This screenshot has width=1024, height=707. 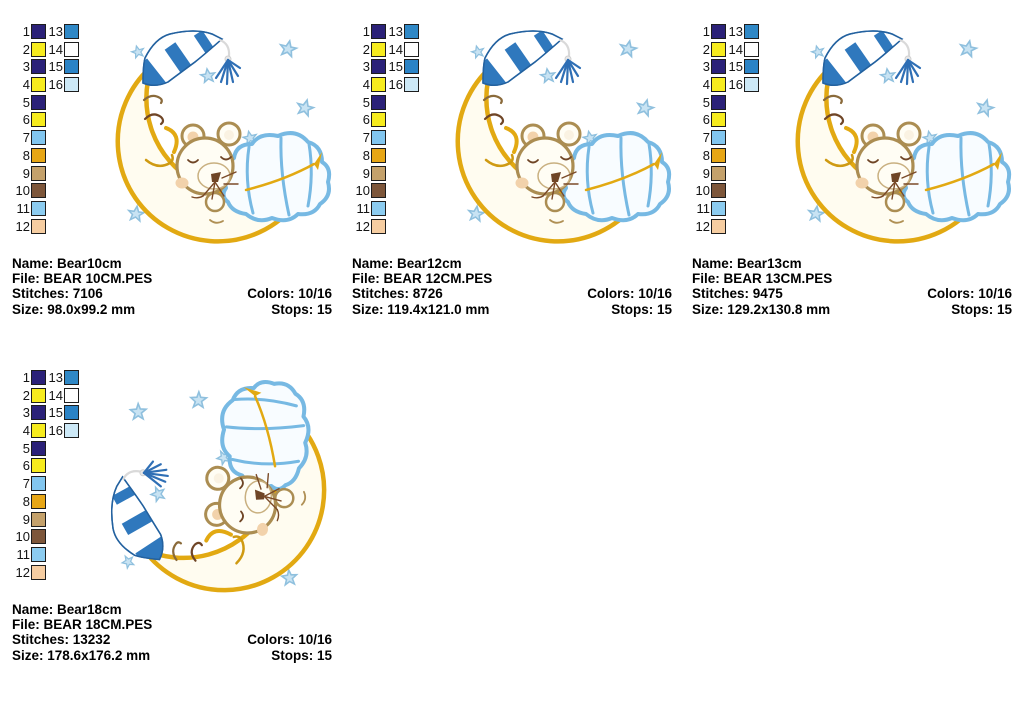 I want to click on palette-row: 6, so click(x=725, y=120).